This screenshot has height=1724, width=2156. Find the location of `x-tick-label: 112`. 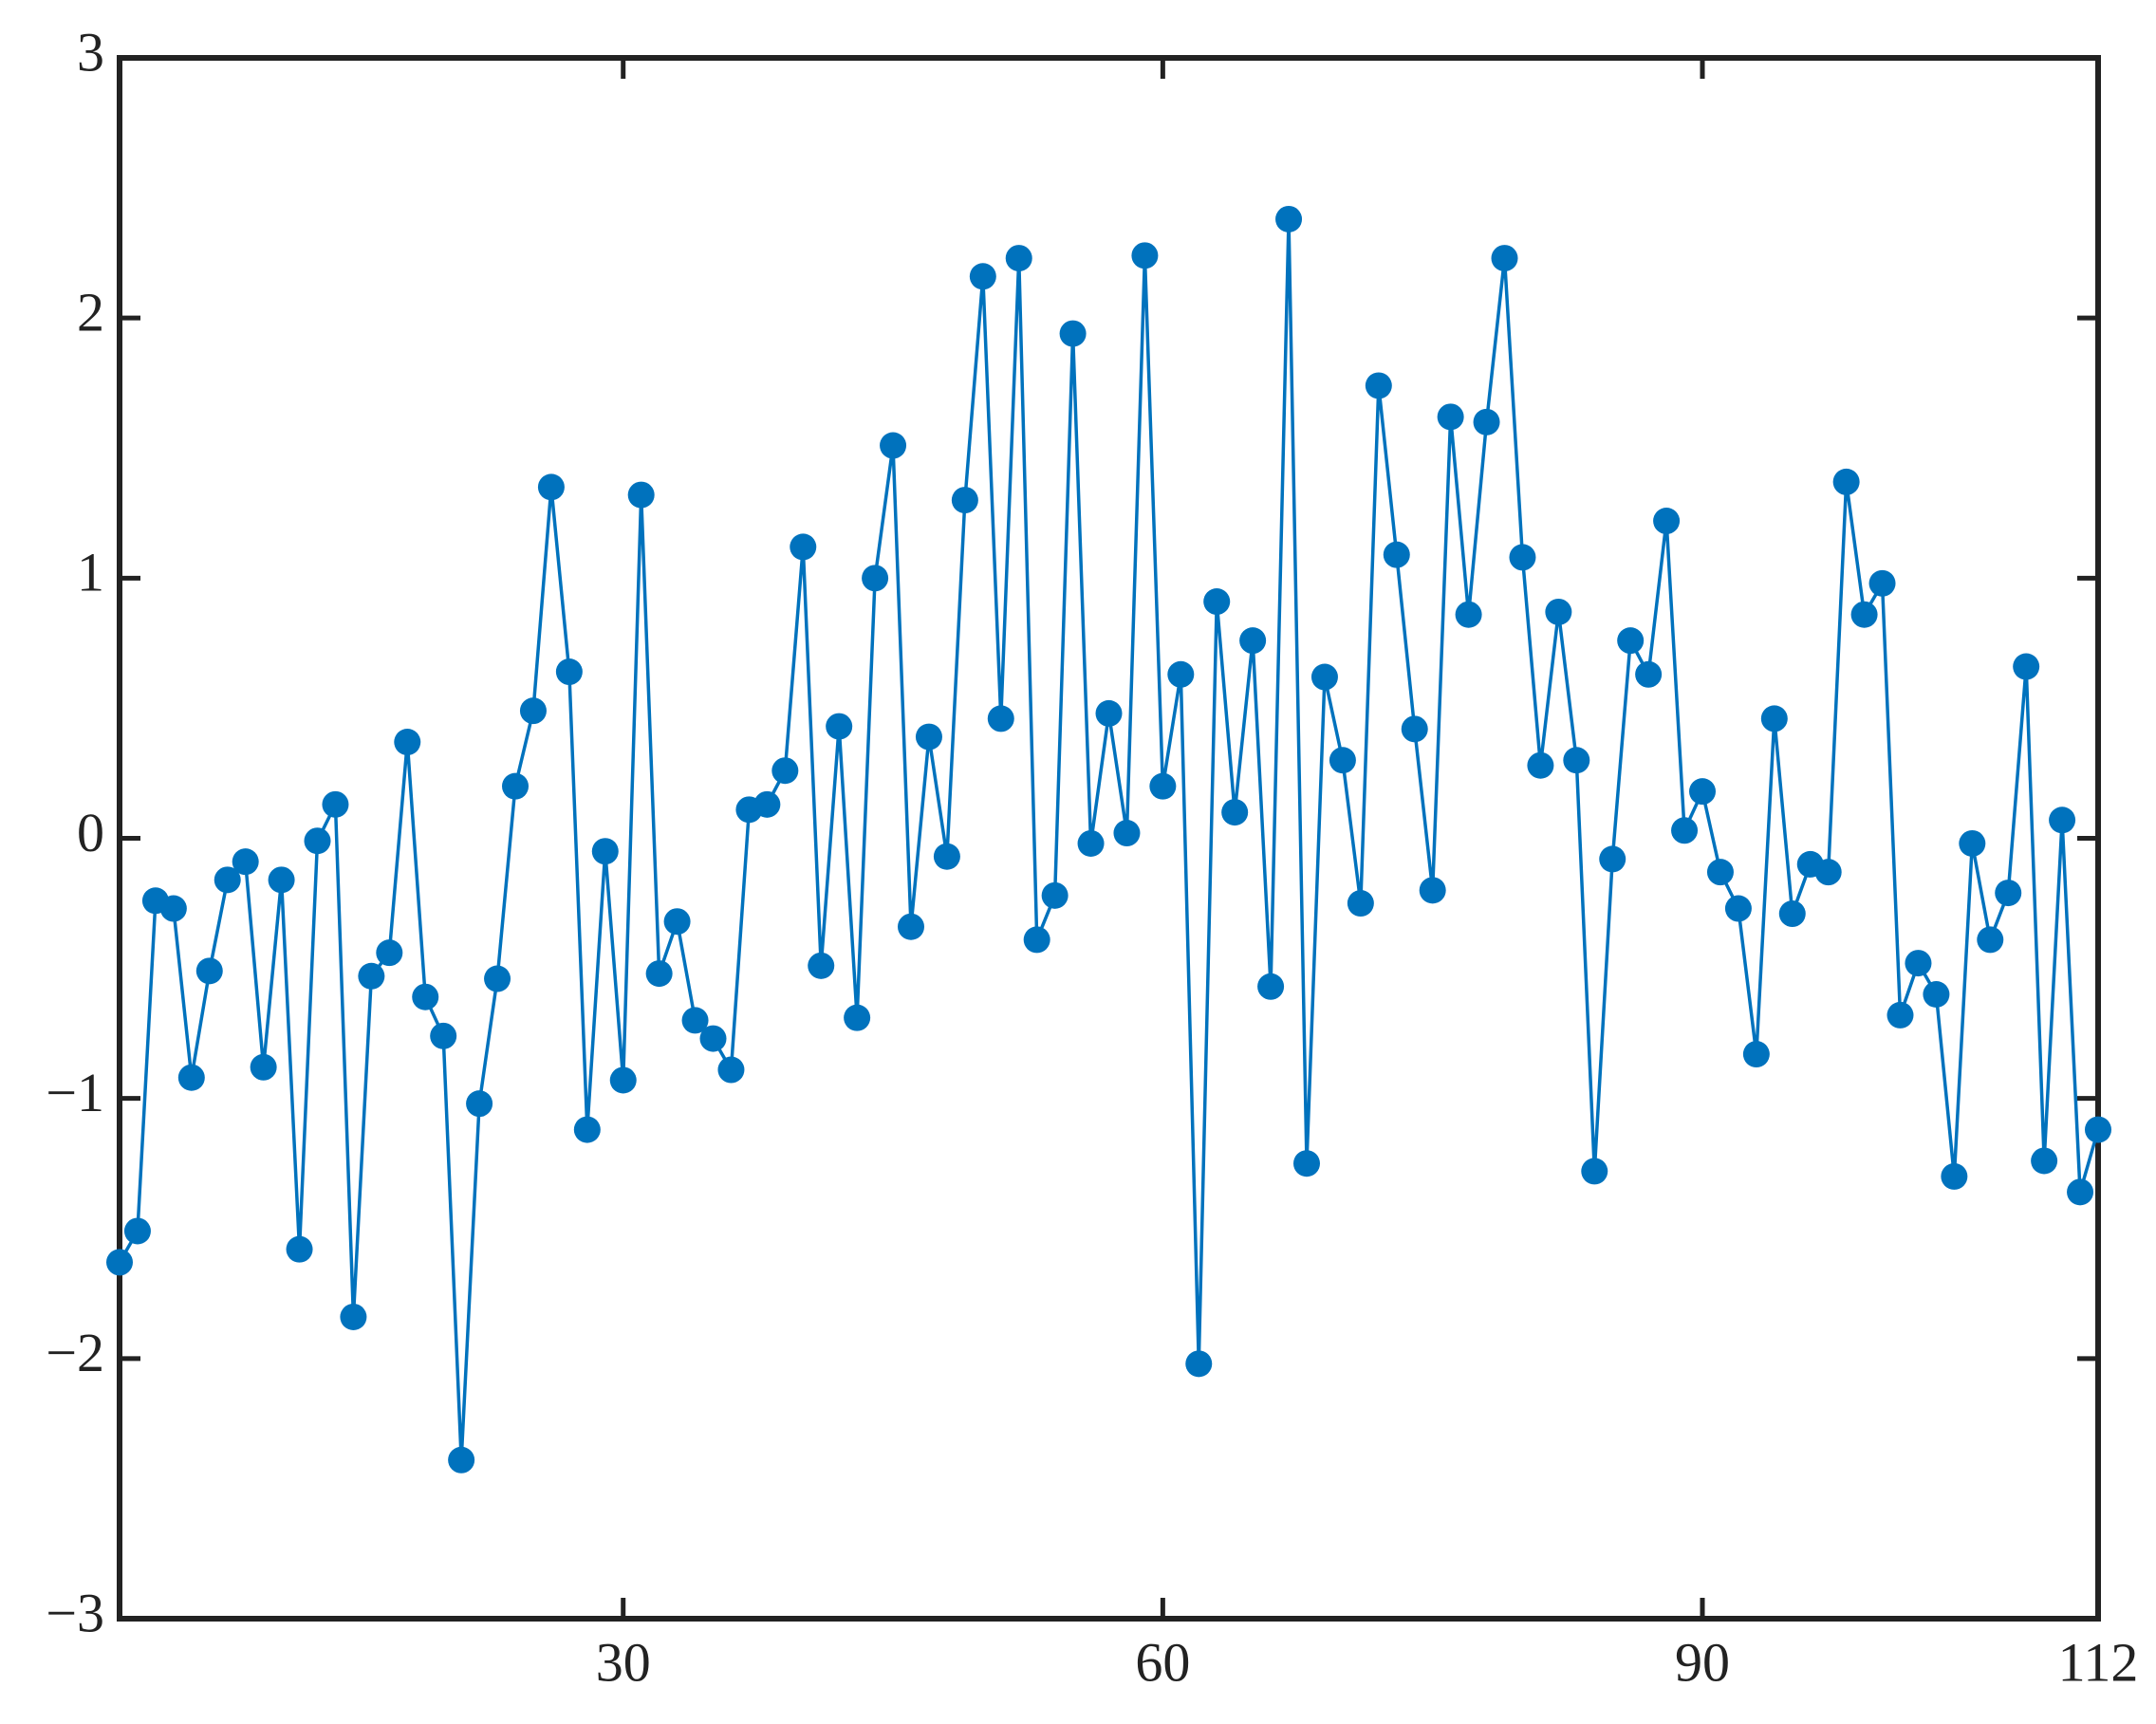

x-tick-label: 112 is located at coordinates (2098, 1662).